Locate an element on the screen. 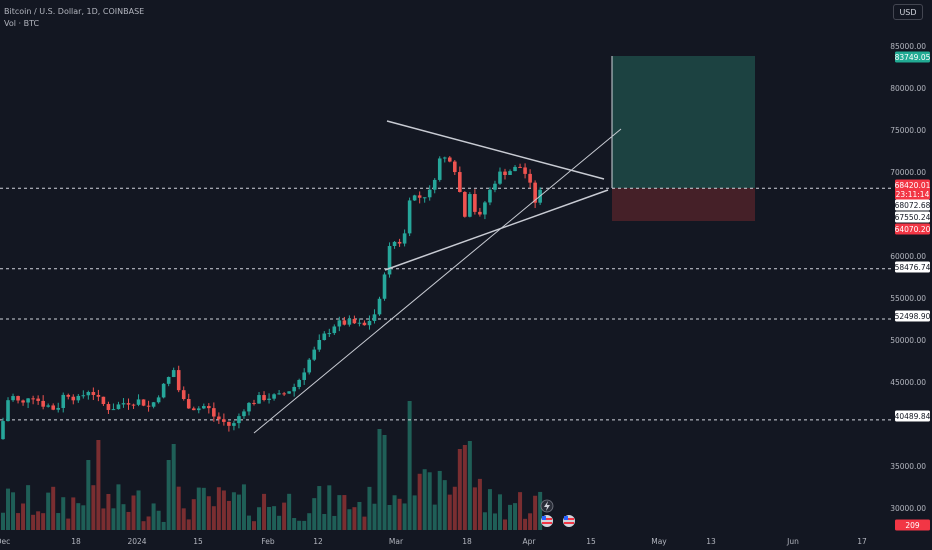  price-axis-label: 50000.00 is located at coordinates (908, 340).